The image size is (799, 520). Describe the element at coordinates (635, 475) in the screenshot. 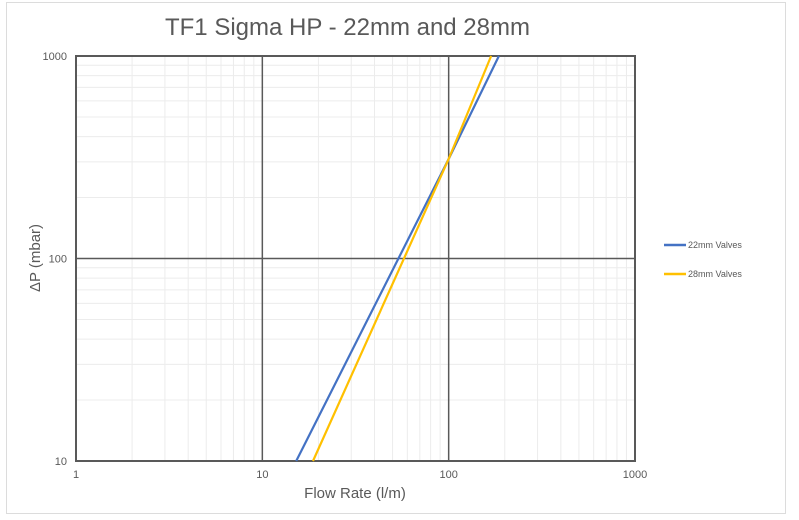

I see `x-tick-label: 1000` at that location.